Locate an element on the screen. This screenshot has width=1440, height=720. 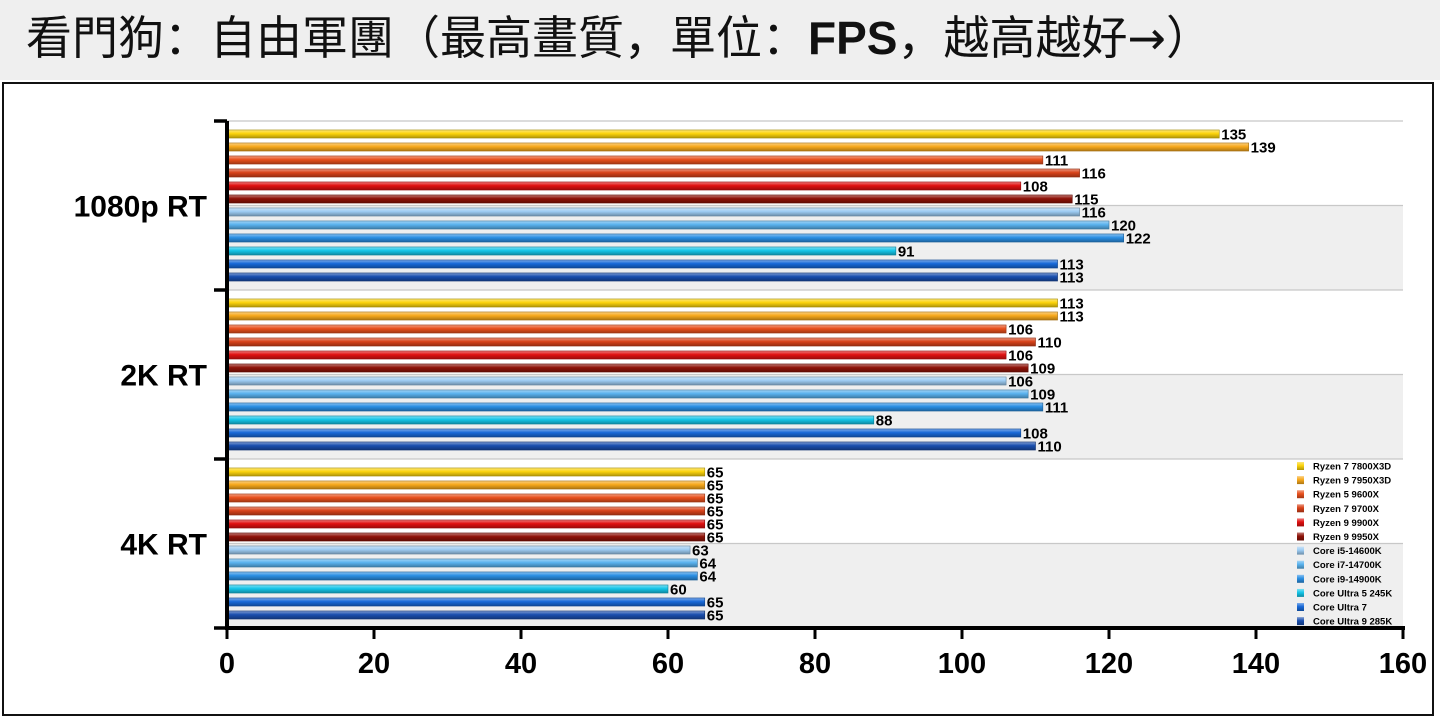
bar-ryzen-5-9600x-1080p-rt is located at coordinates (635, 160).